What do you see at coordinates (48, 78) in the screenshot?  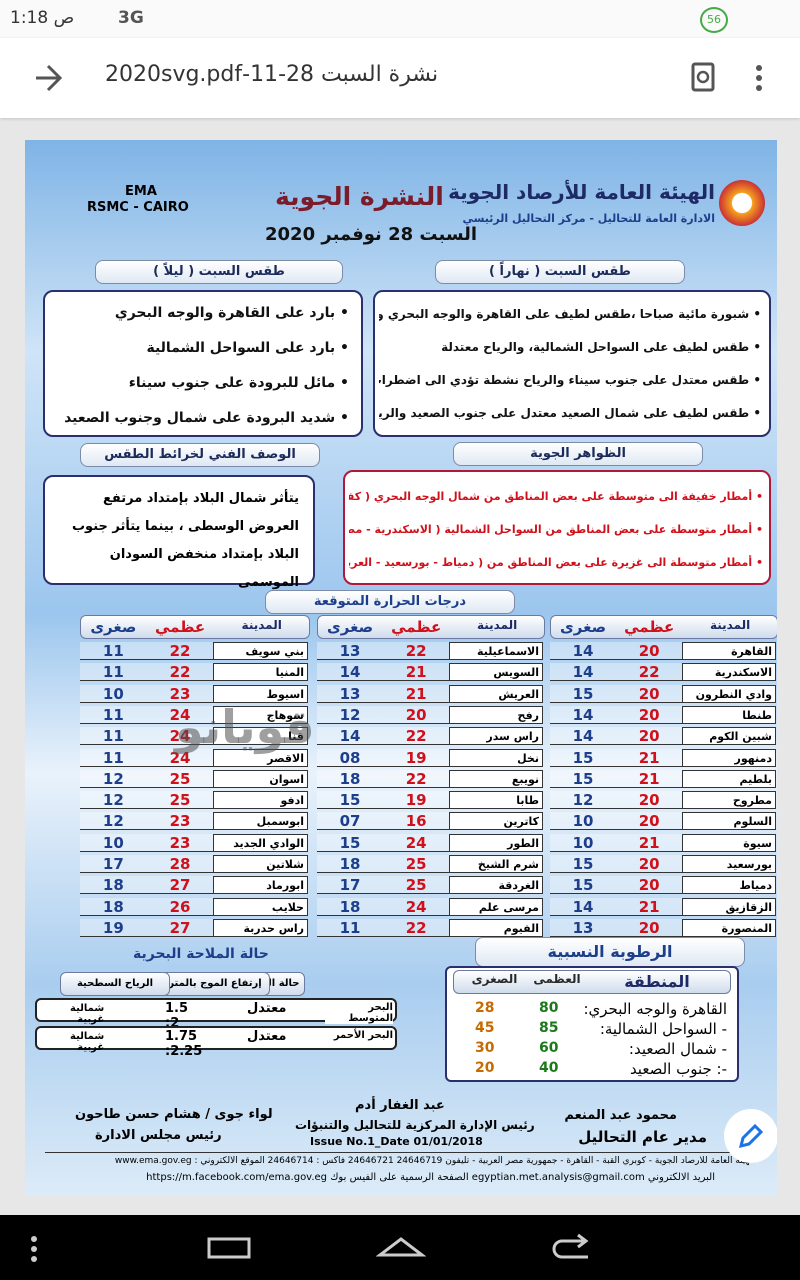 I see `back-button` at bounding box center [48, 78].